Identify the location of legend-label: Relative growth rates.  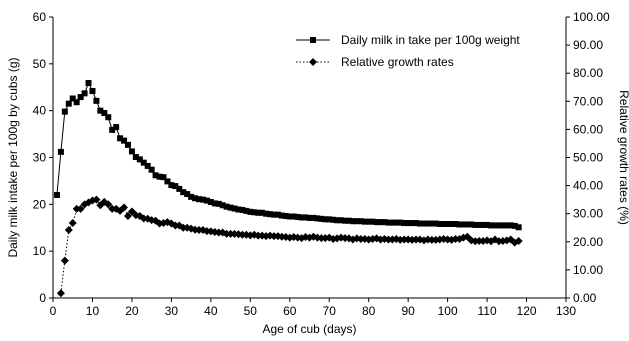
(397, 62).